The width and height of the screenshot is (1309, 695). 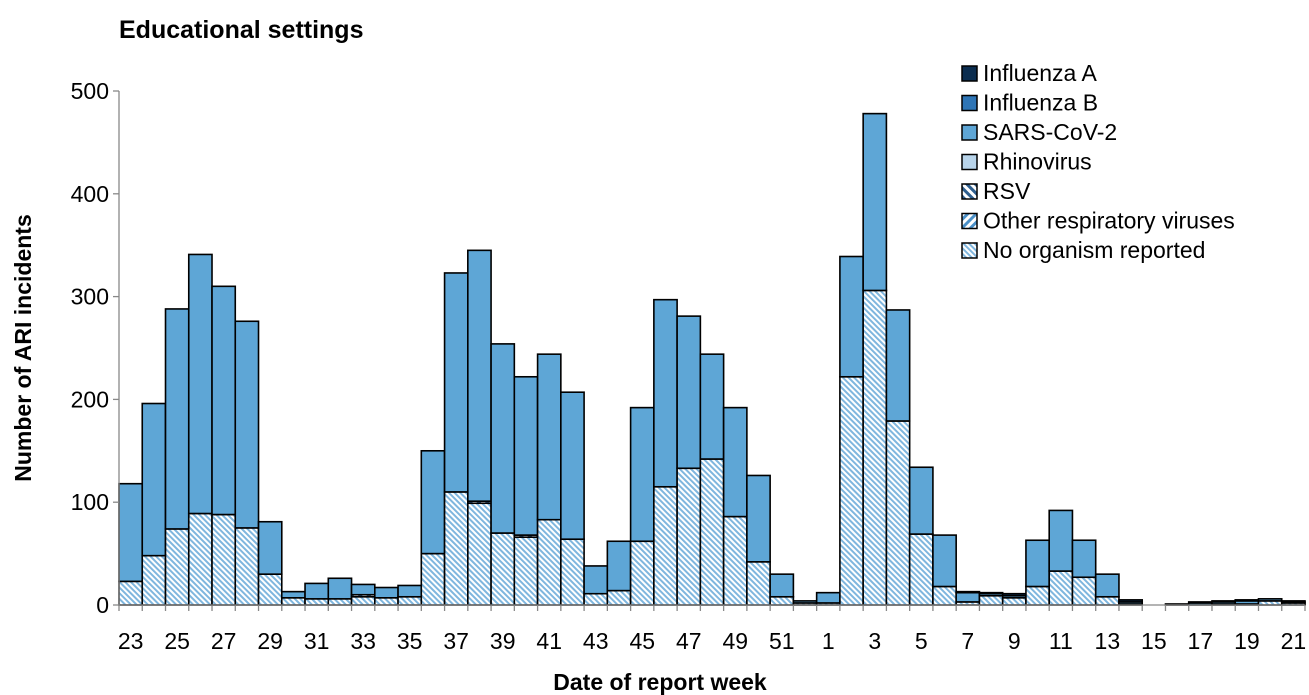 I want to click on legend-label: RSV, so click(x=1007, y=191).